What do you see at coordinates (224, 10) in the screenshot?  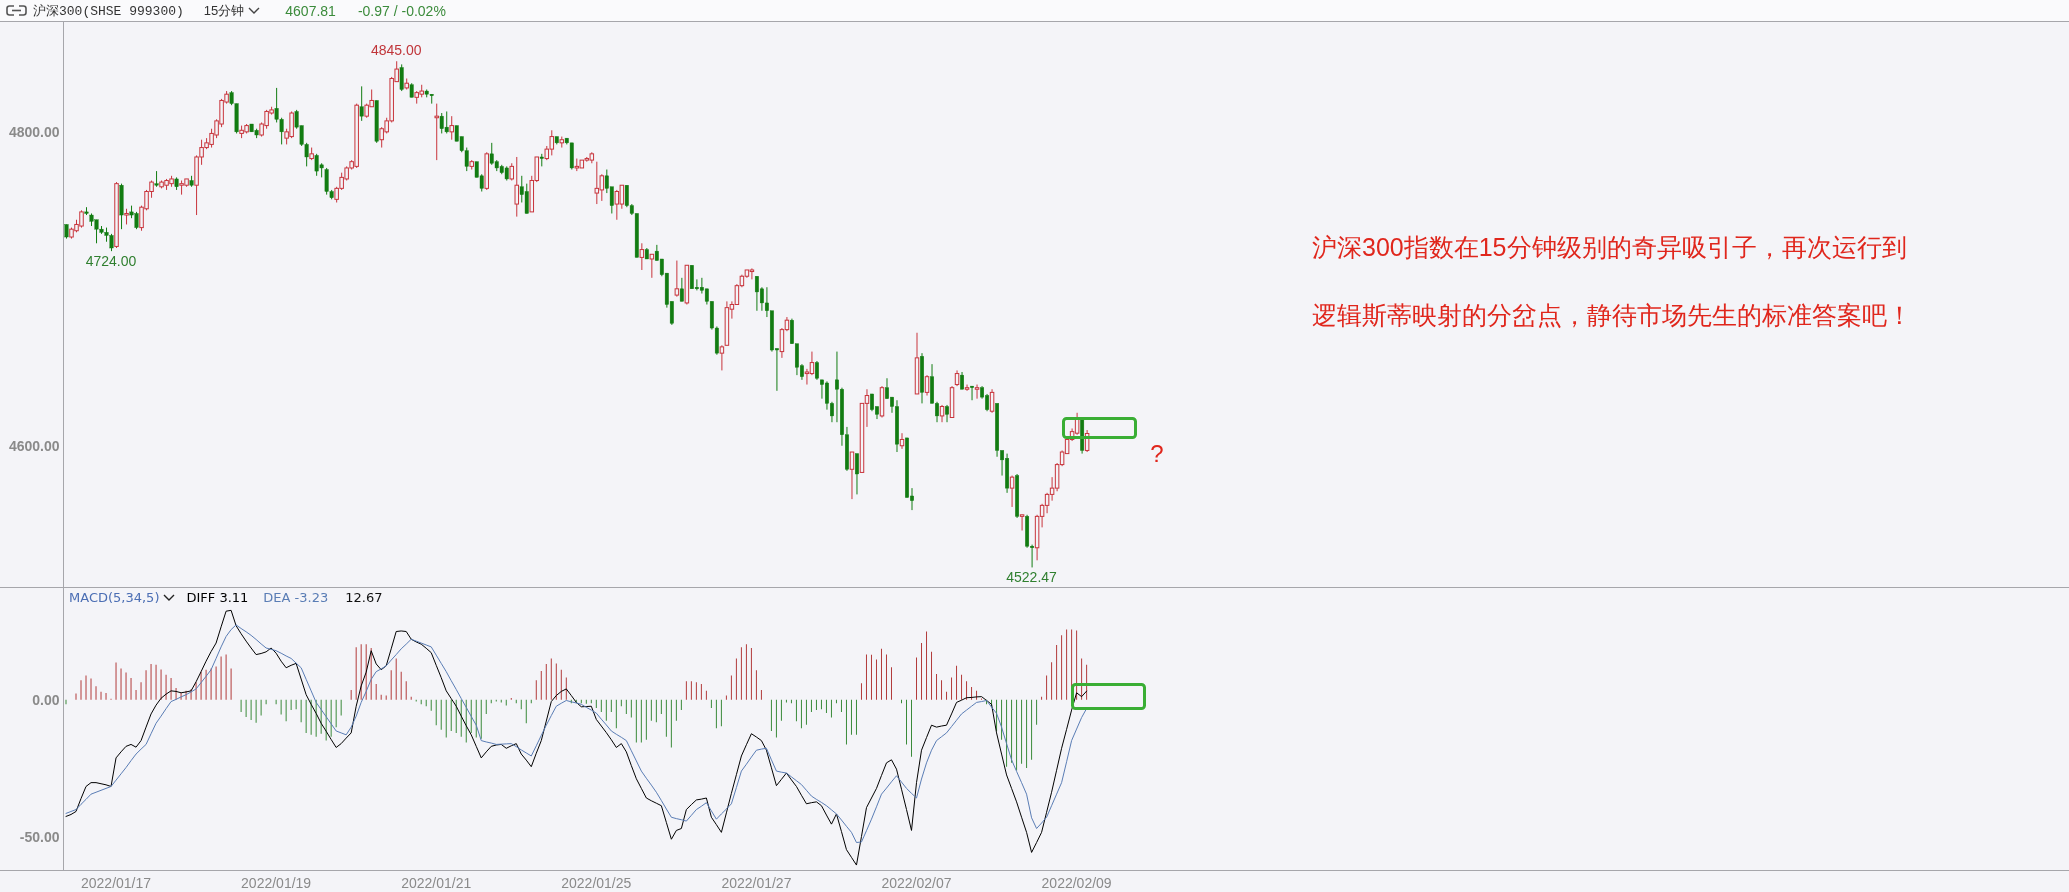 I see `chart-subtitle: 15分钟` at bounding box center [224, 10].